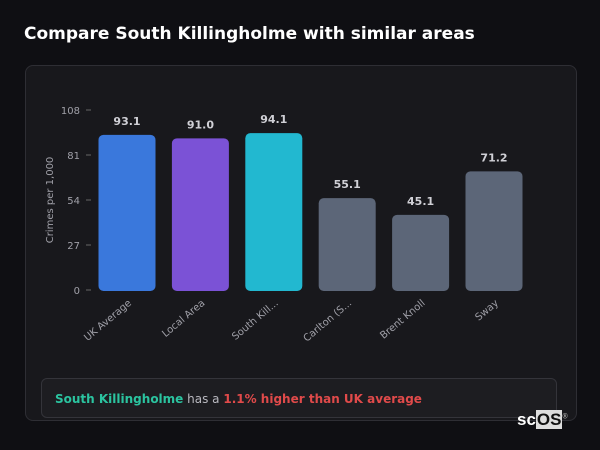  What do you see at coordinates (108, 321) in the screenshot?
I see `x-tick-label: UK Average` at bounding box center [108, 321].